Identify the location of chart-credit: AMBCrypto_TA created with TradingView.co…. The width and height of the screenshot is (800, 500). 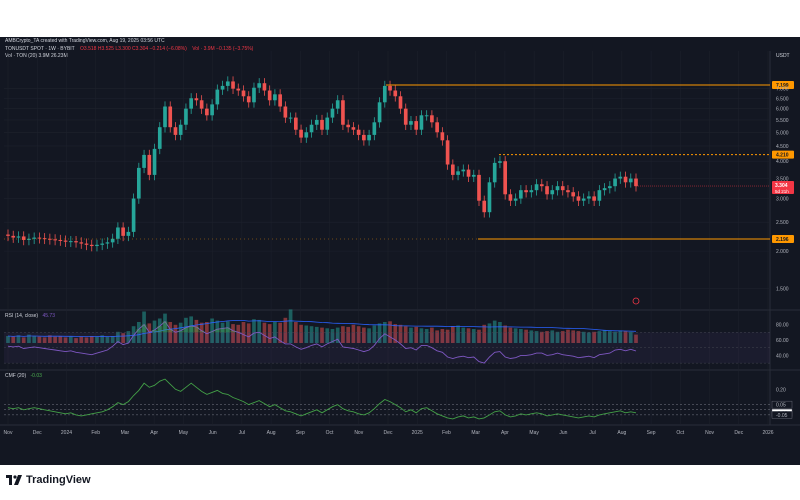
(85, 41).